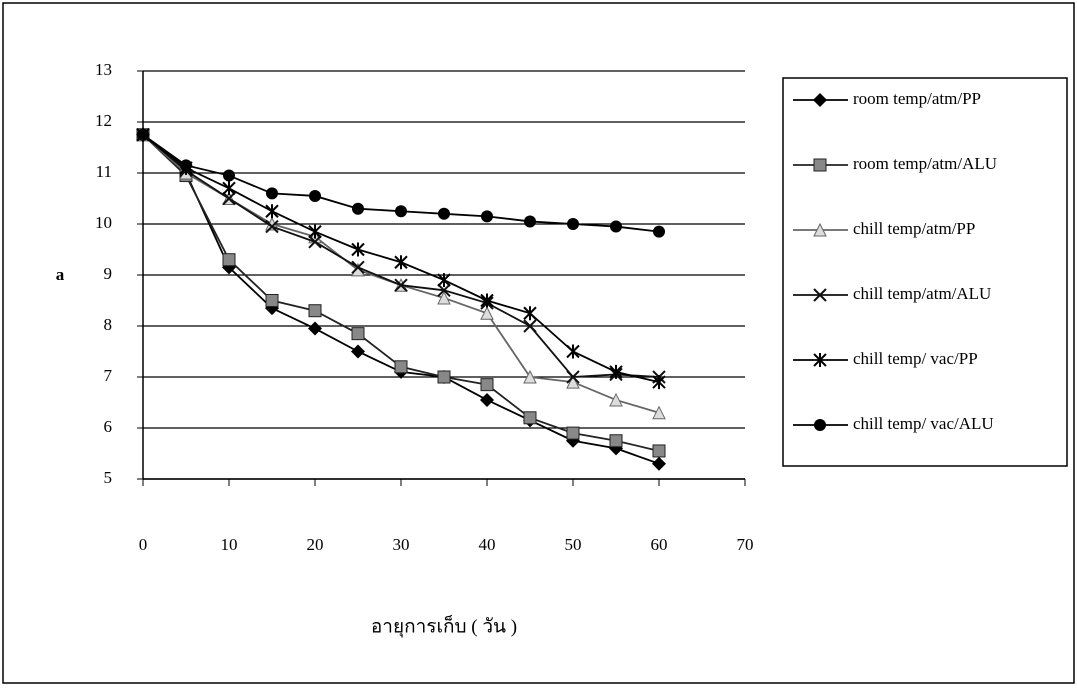  Describe the element at coordinates (444, 625) in the screenshot. I see `x-axis-label: อายุการเก็บ ( วัน )` at that location.